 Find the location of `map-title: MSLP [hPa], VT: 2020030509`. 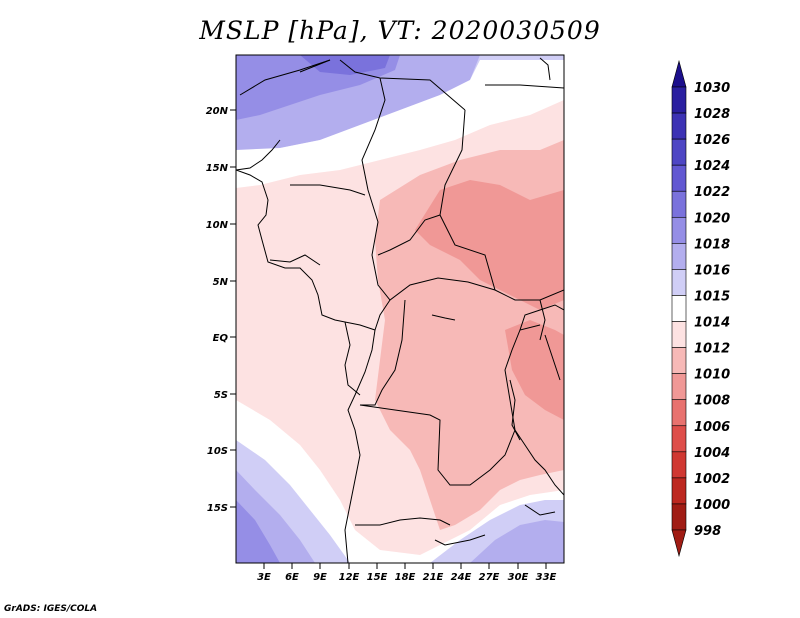

map-title: MSLP [hPa], VT: 2020030509 is located at coordinates (400, 30).